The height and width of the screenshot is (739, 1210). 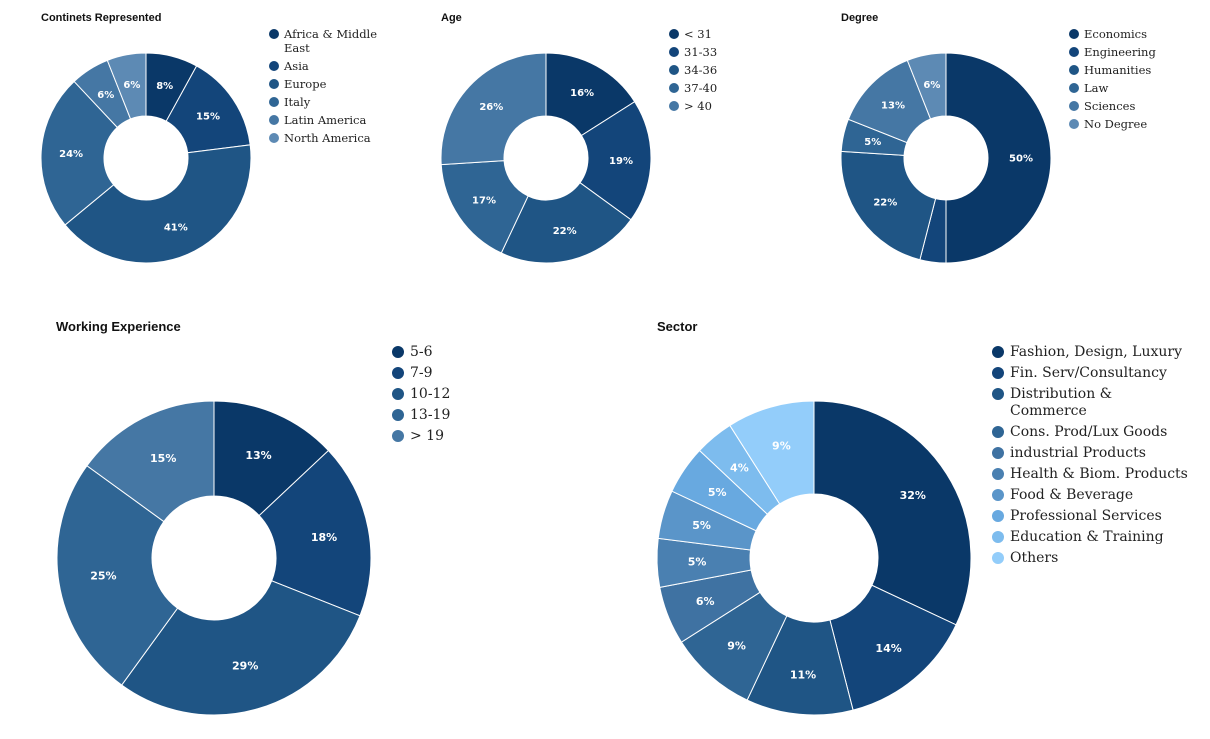 What do you see at coordinates (621, 161) in the screenshot?
I see `slice-value-label: 19%` at bounding box center [621, 161].